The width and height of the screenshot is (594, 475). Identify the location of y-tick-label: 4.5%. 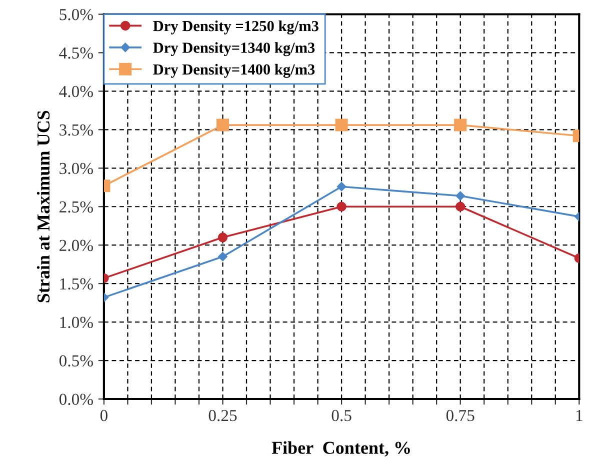
(76, 53).